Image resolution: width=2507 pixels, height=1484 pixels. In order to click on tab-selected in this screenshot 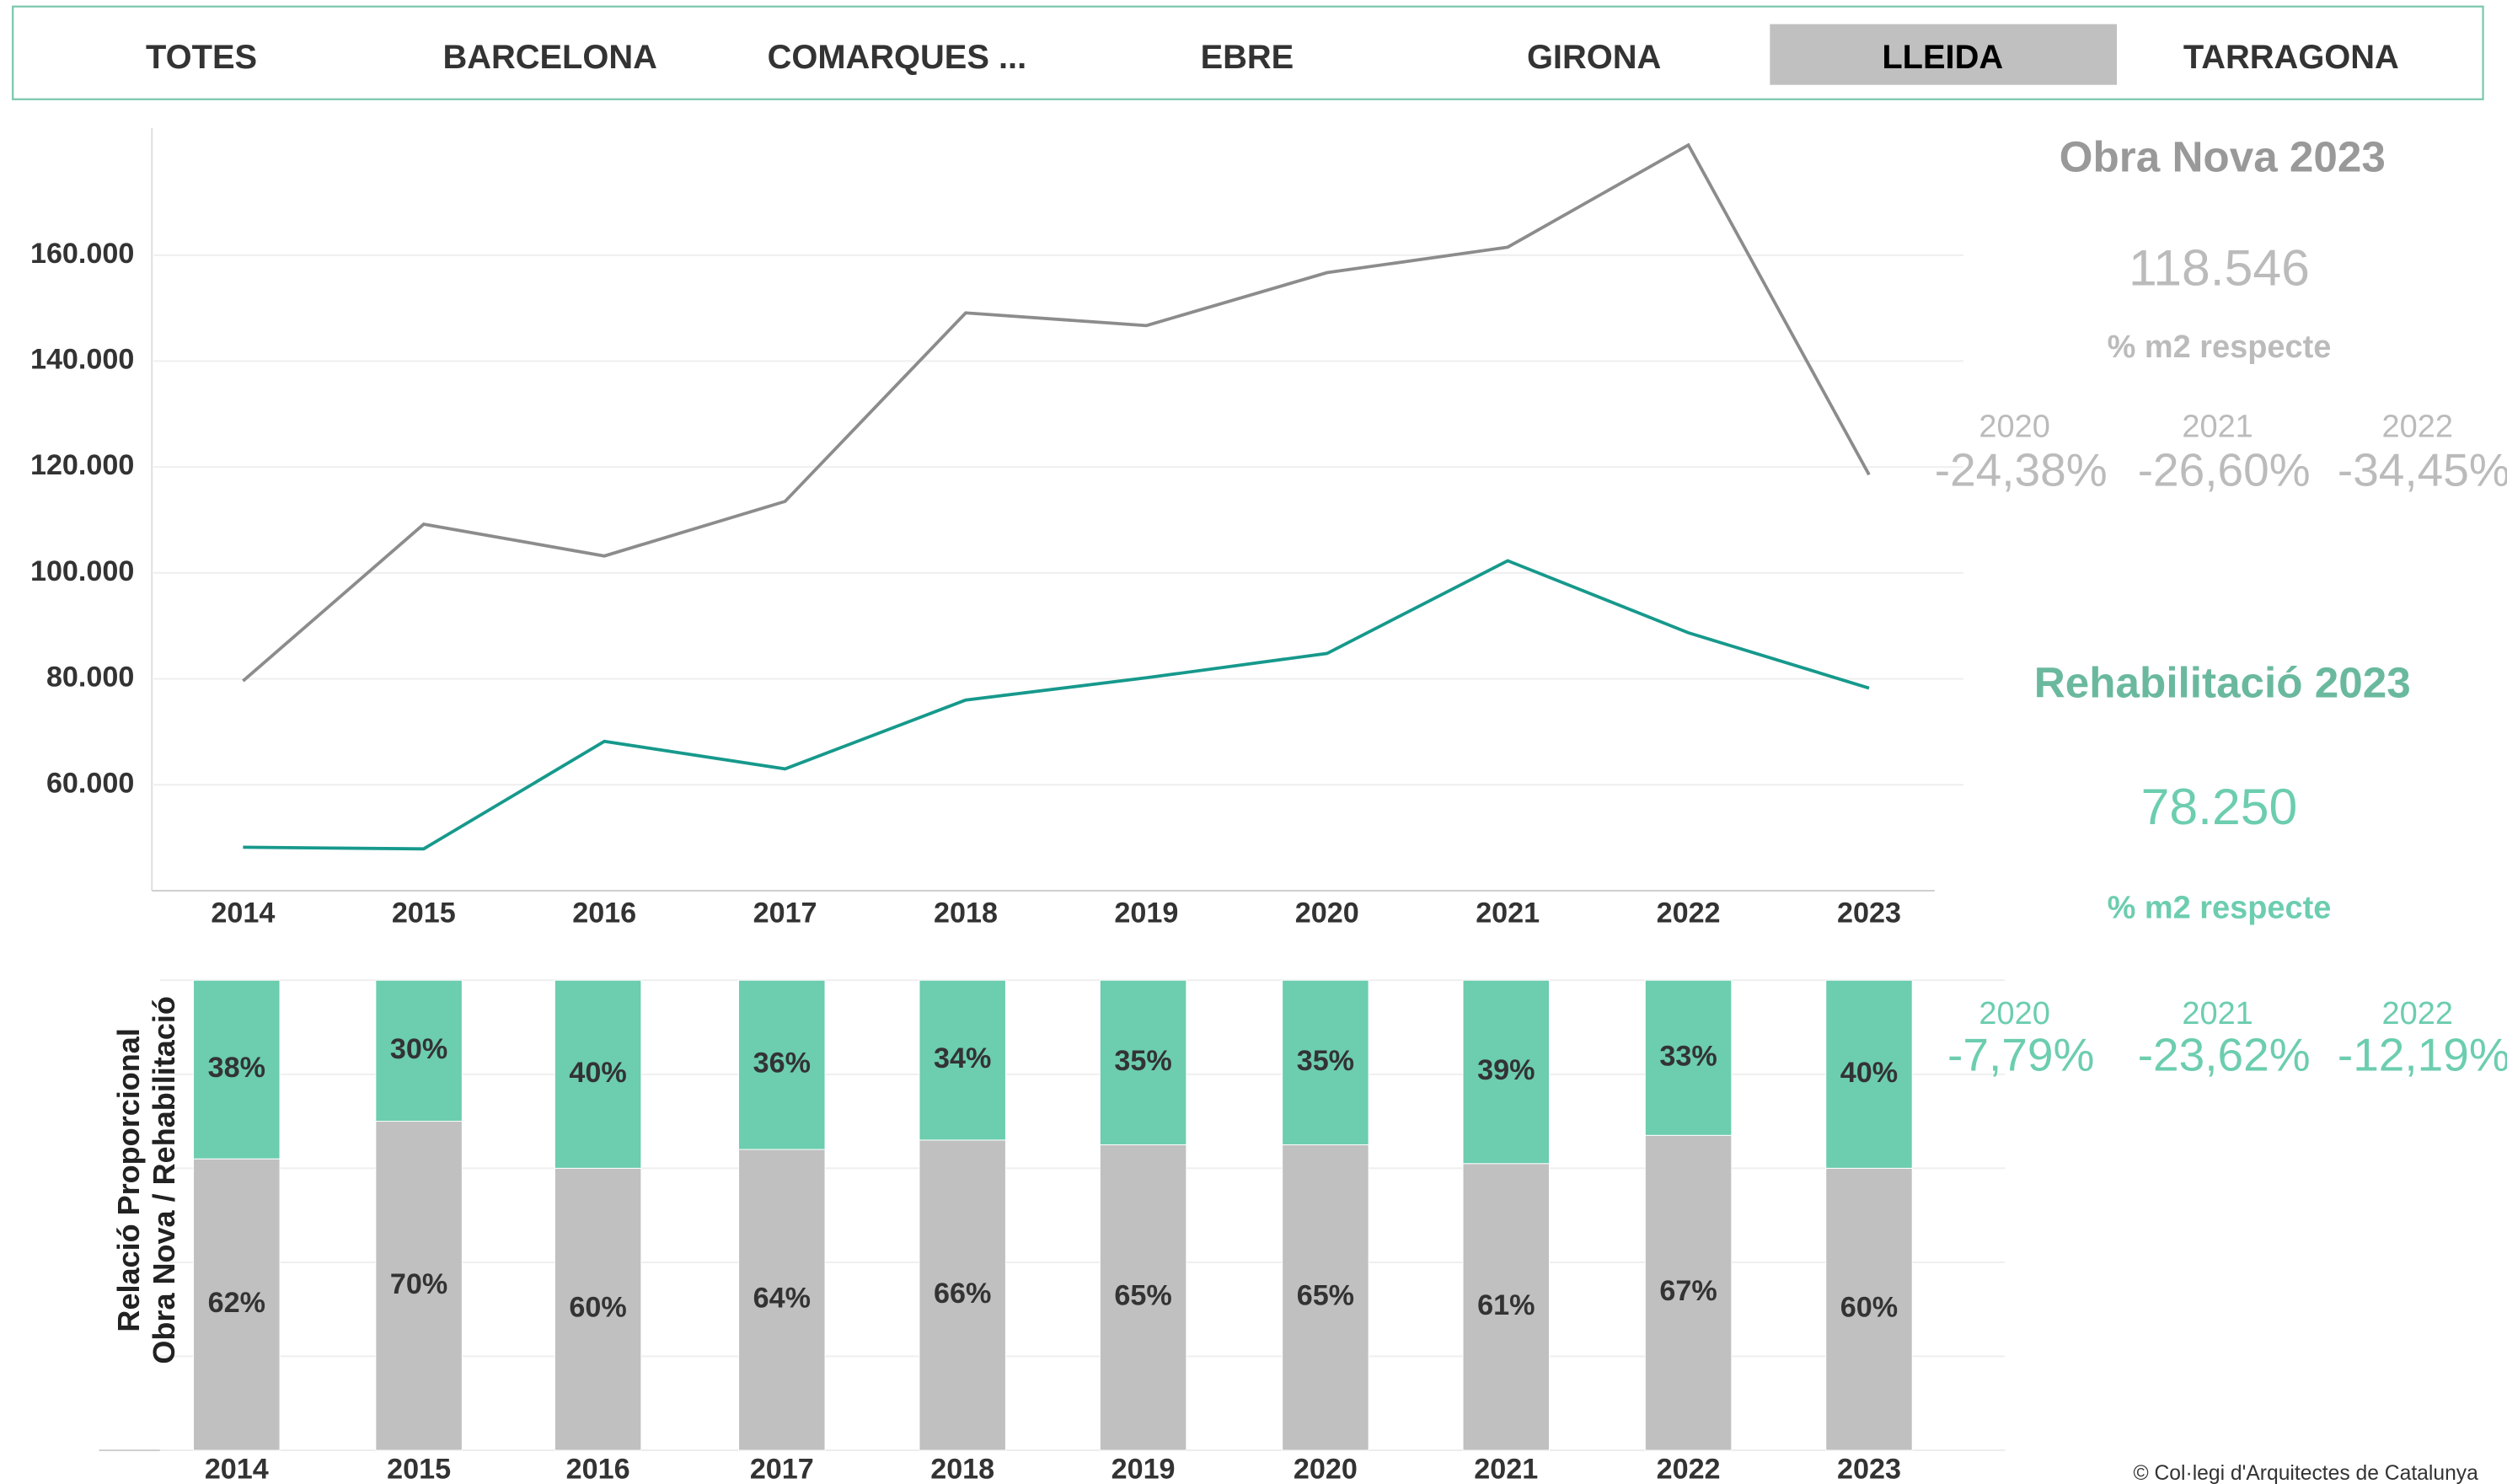, I will do `click(1944, 54)`.